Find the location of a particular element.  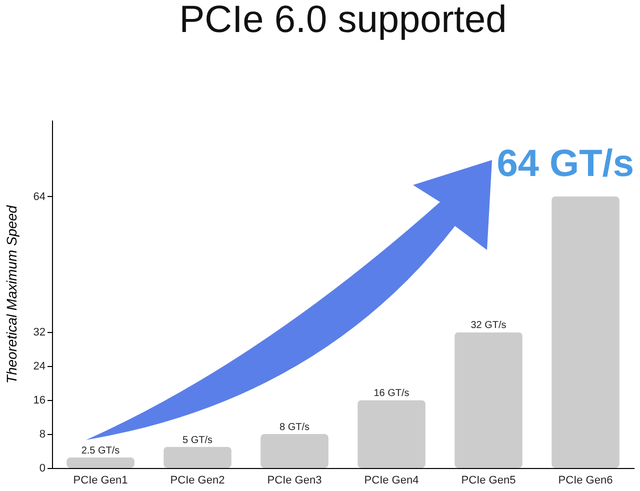

data-label: 8 GT/s is located at coordinates (294, 428).